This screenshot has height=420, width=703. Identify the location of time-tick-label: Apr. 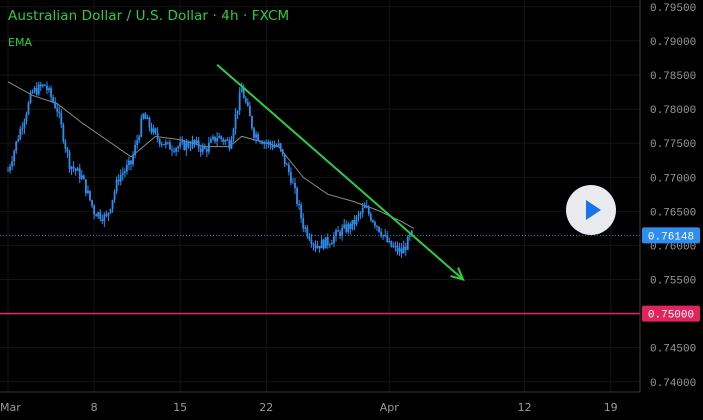
(390, 407).